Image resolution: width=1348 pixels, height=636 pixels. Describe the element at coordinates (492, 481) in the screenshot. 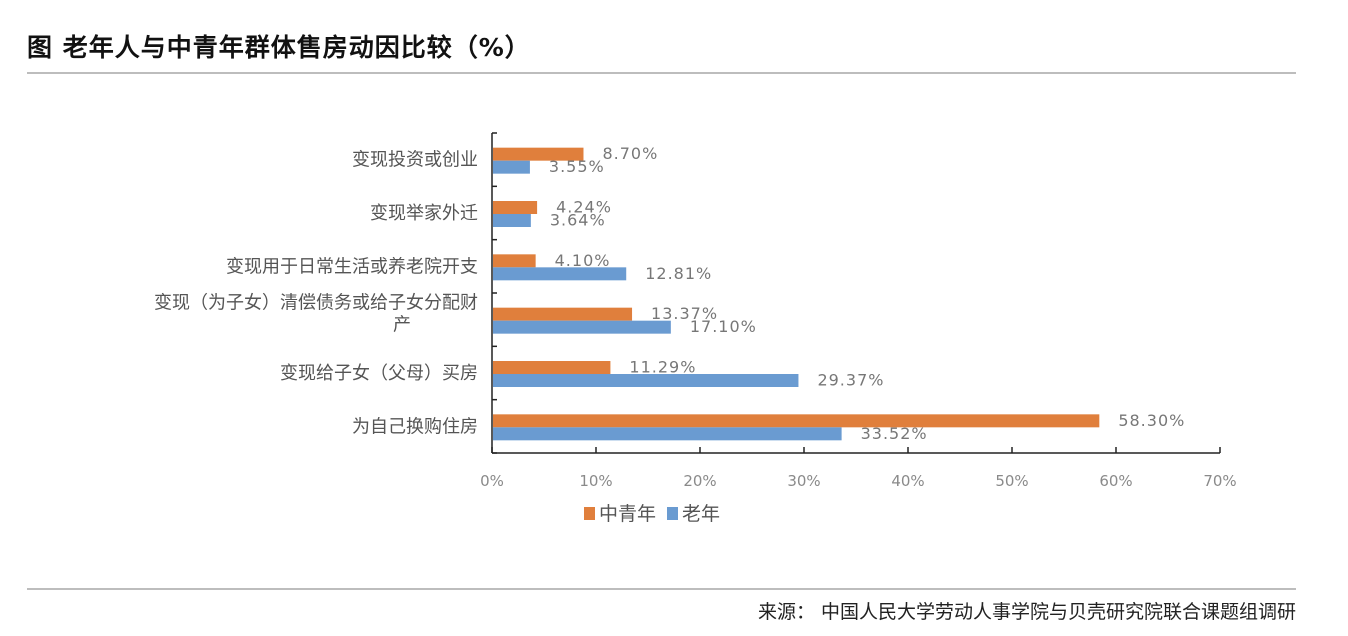

I see `x-tick-label: 0%` at that location.